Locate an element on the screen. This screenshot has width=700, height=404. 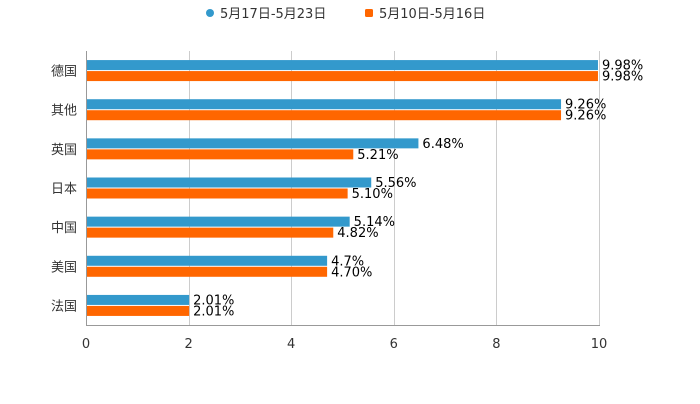
category-label: 其他 is located at coordinates (64, 111).